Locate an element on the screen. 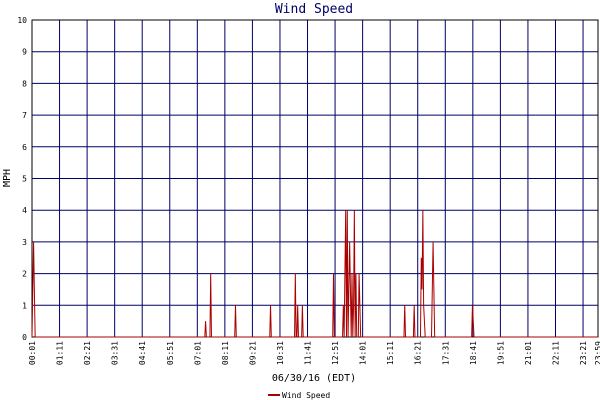 The height and width of the screenshot is (400, 600). y-tick-labels: 0 1 2 3 4 5 6 7 8 9 10 is located at coordinates (22, 179).